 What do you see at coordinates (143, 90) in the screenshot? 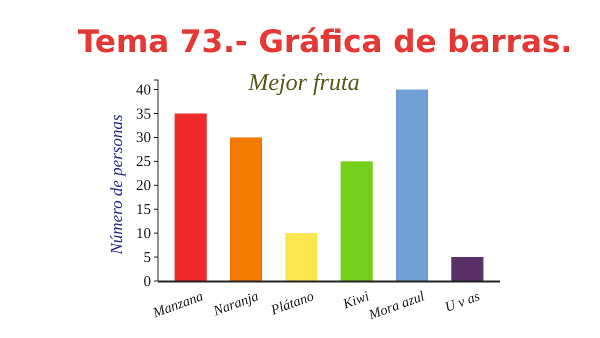
I see `y-tick-label: 40` at bounding box center [143, 90].